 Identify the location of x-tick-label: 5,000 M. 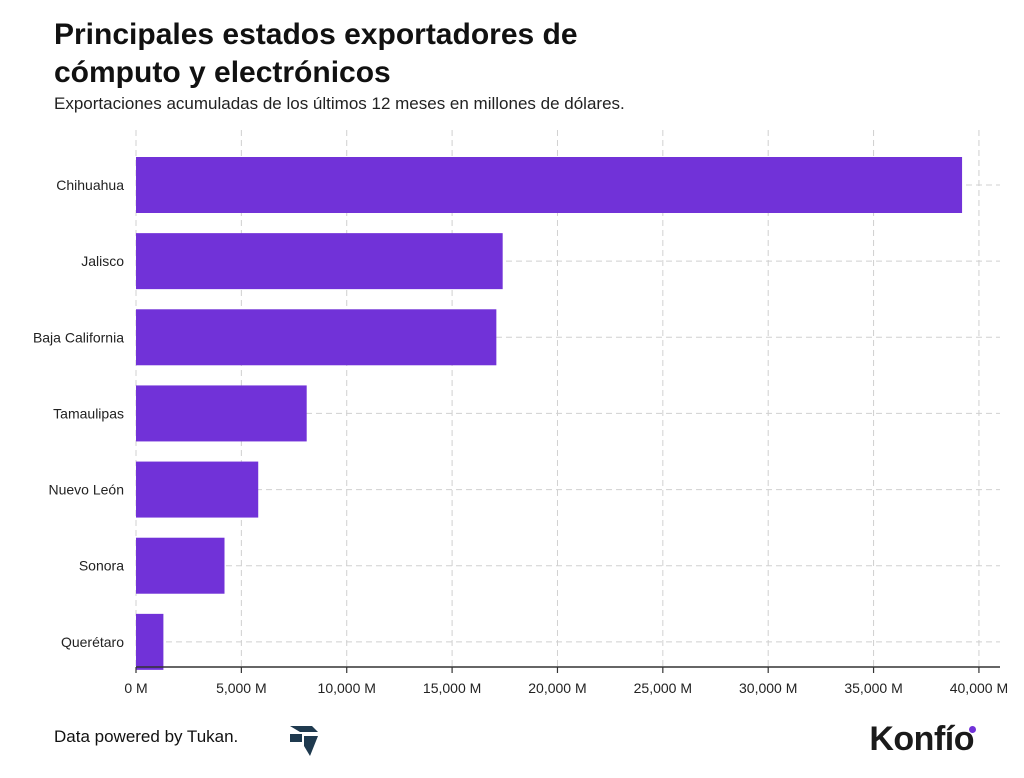
(241, 688).